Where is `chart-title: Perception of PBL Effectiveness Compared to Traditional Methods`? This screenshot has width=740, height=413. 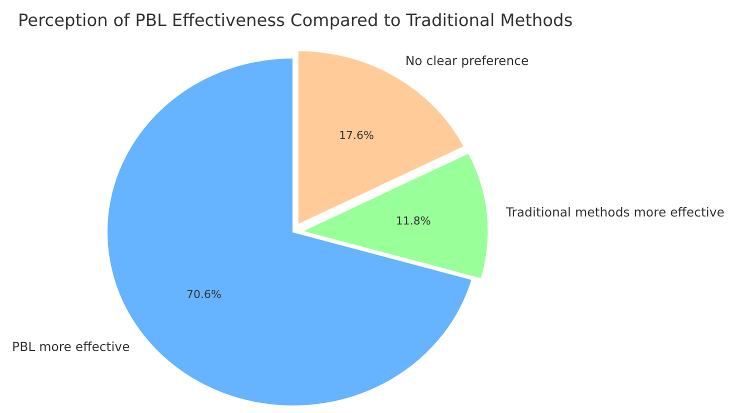 chart-title: Perception of PBL Effectiveness Compared to Traditional Methods is located at coordinates (295, 21).